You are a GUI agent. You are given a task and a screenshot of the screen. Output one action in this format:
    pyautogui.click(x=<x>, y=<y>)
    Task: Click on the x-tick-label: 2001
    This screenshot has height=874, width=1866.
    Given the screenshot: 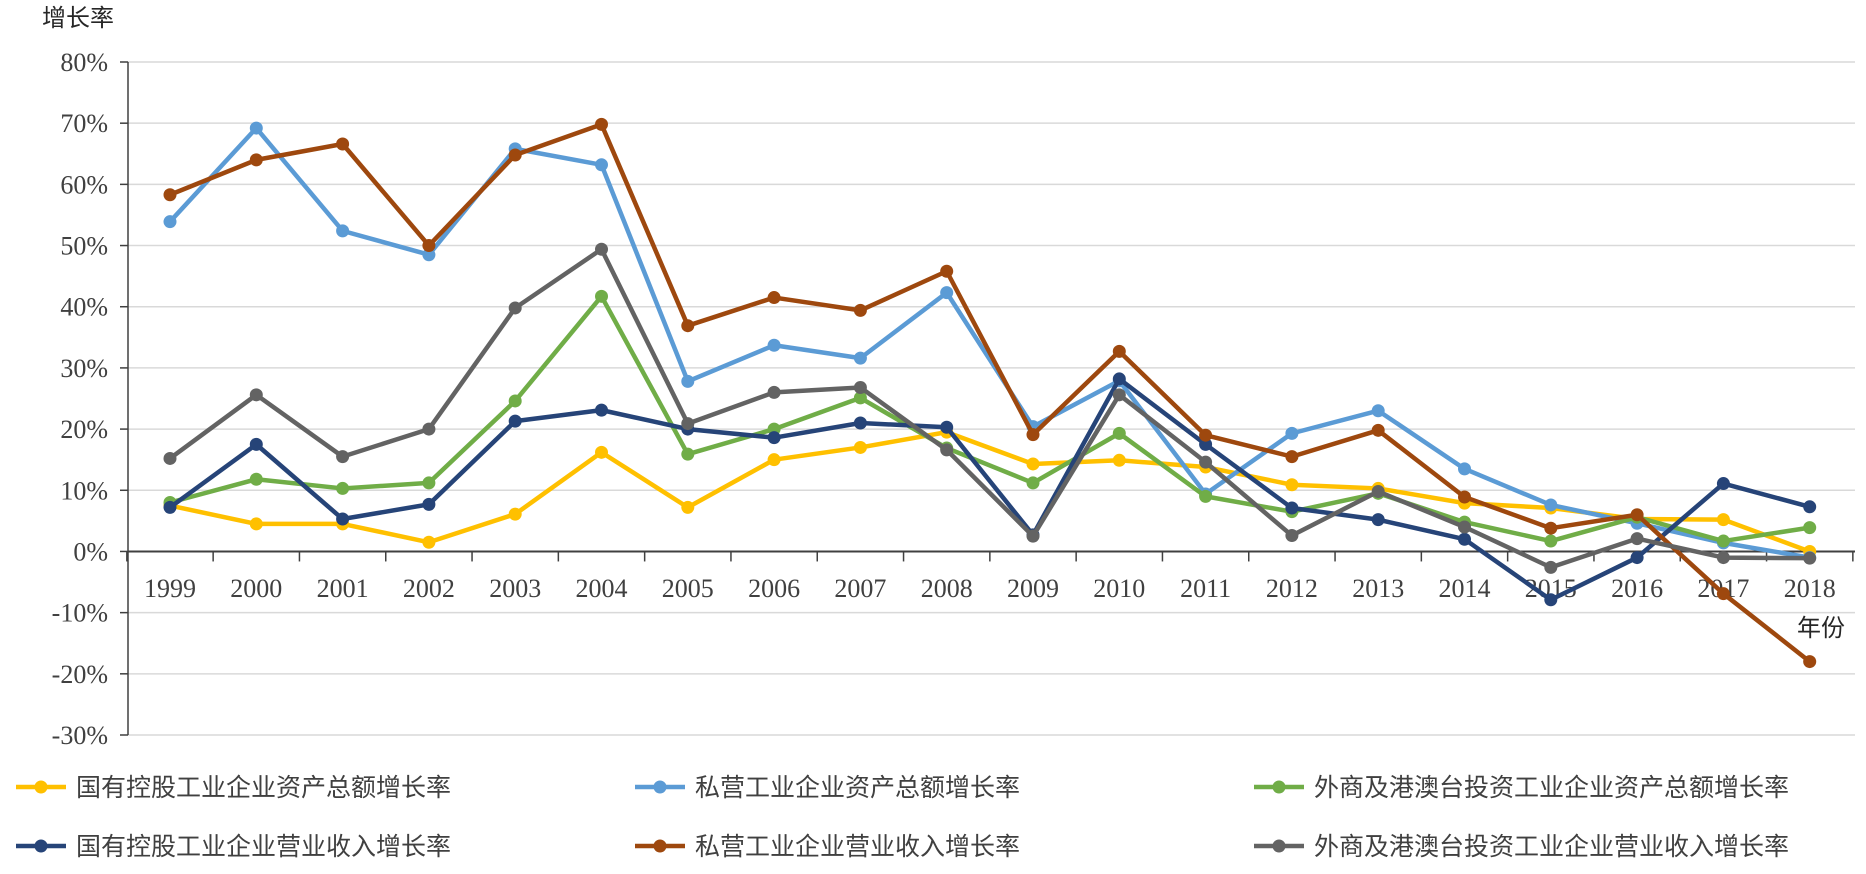 What is the action you would take?
    pyautogui.click(x=343, y=588)
    